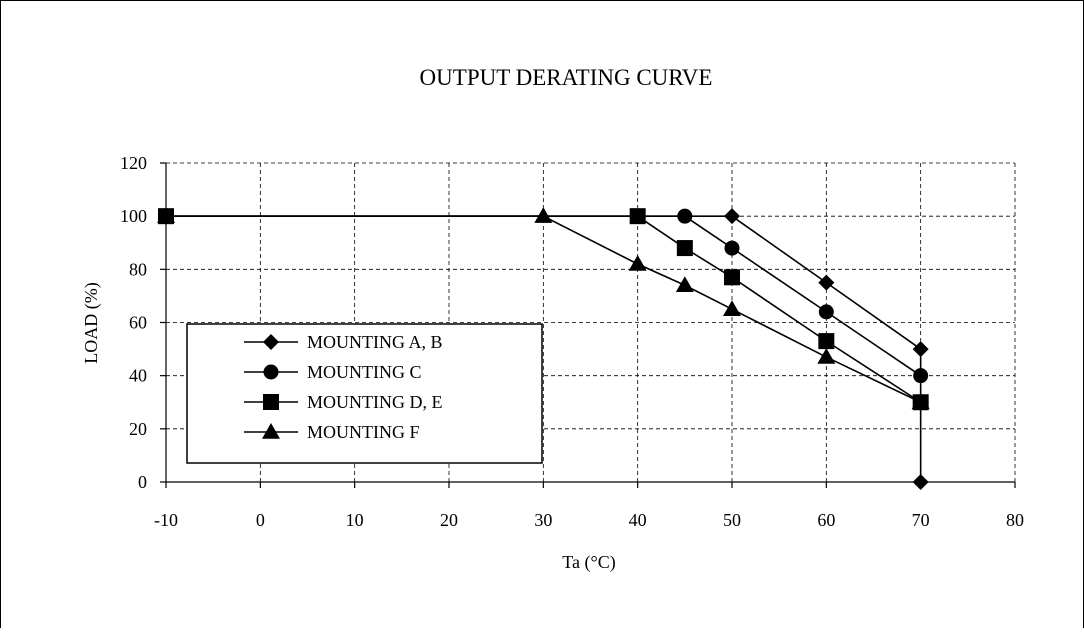 This screenshot has width=1084, height=634. I want to click on y-tick-label: 40, so click(138, 376).